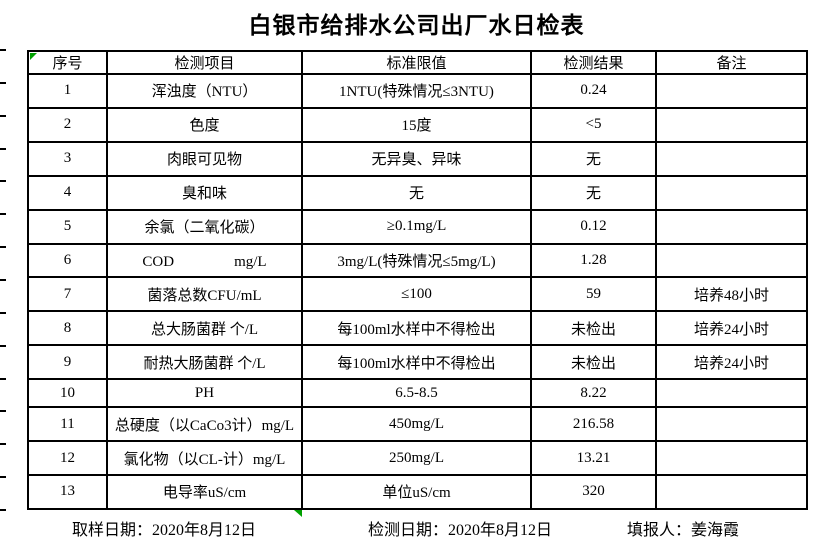 This screenshot has height=550, width=833. I want to click on result-cell: 320, so click(593, 492).